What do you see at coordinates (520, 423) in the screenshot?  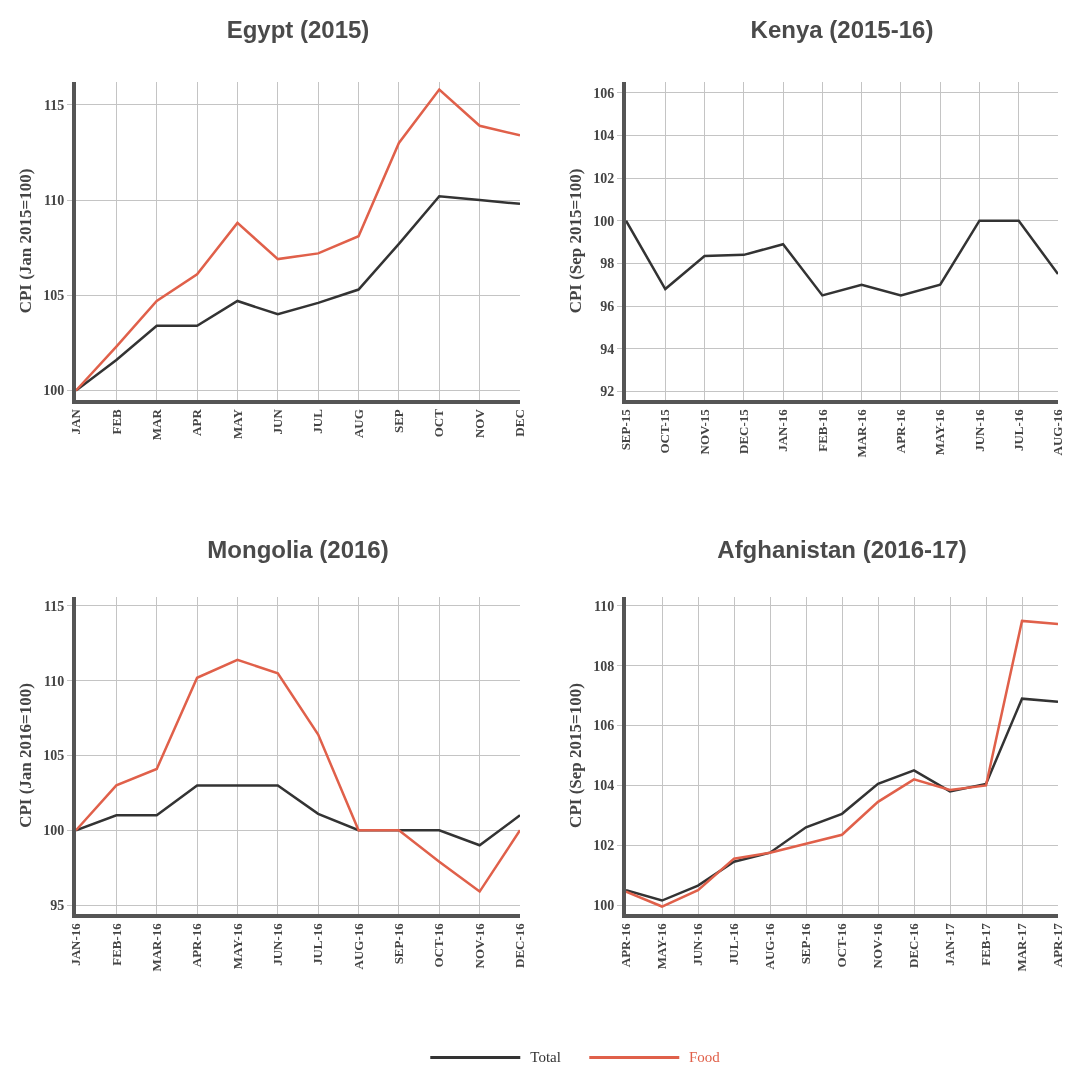 I see `x-tick-label: DEC` at bounding box center [520, 423].